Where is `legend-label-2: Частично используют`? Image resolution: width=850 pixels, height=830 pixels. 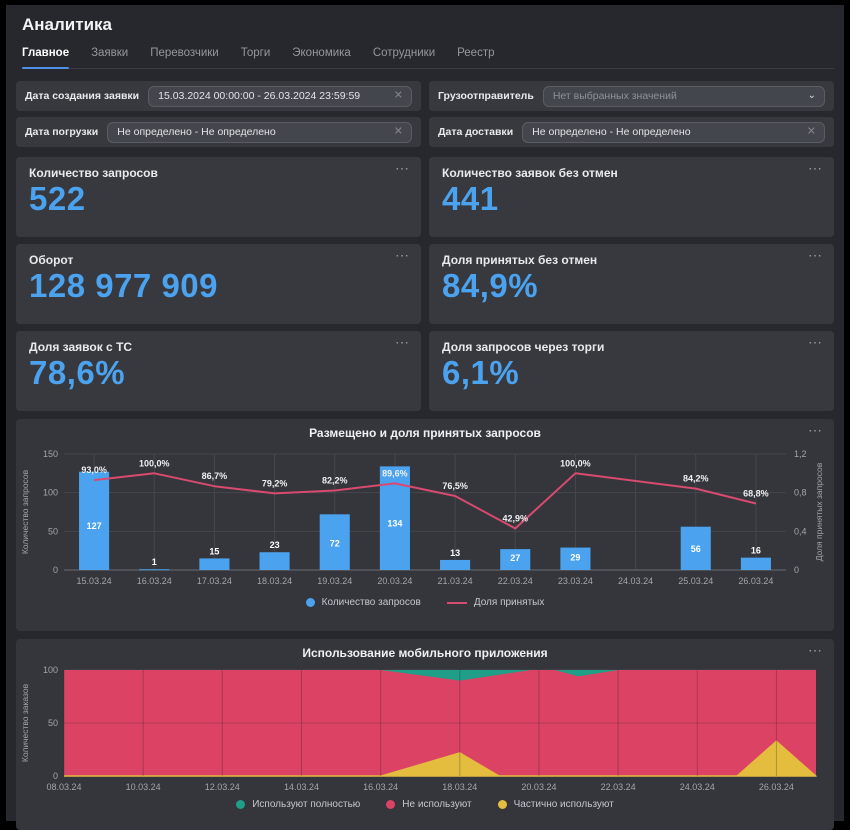 legend-label-2: Частично используют is located at coordinates (563, 804).